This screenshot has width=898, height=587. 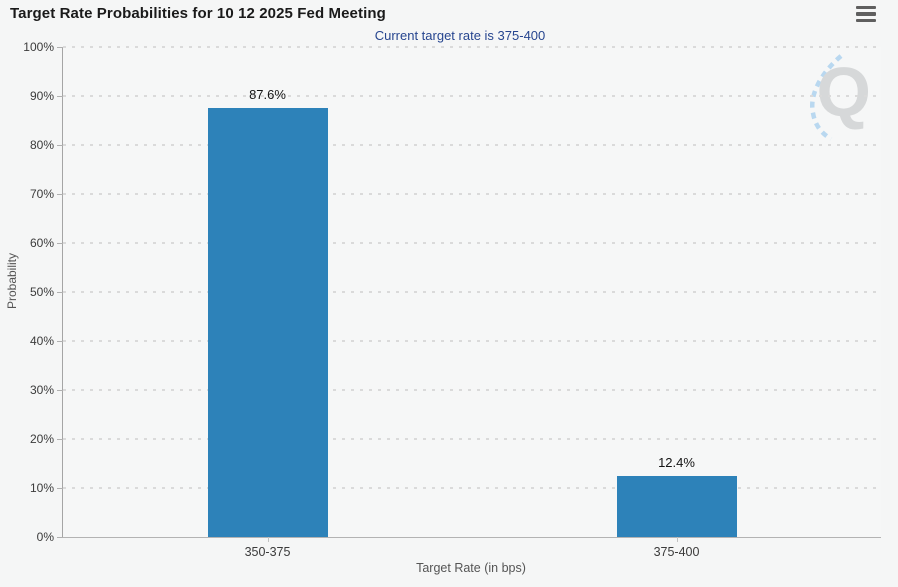 I want to click on y-axis-tick-label: 30%, so click(x=41, y=390).